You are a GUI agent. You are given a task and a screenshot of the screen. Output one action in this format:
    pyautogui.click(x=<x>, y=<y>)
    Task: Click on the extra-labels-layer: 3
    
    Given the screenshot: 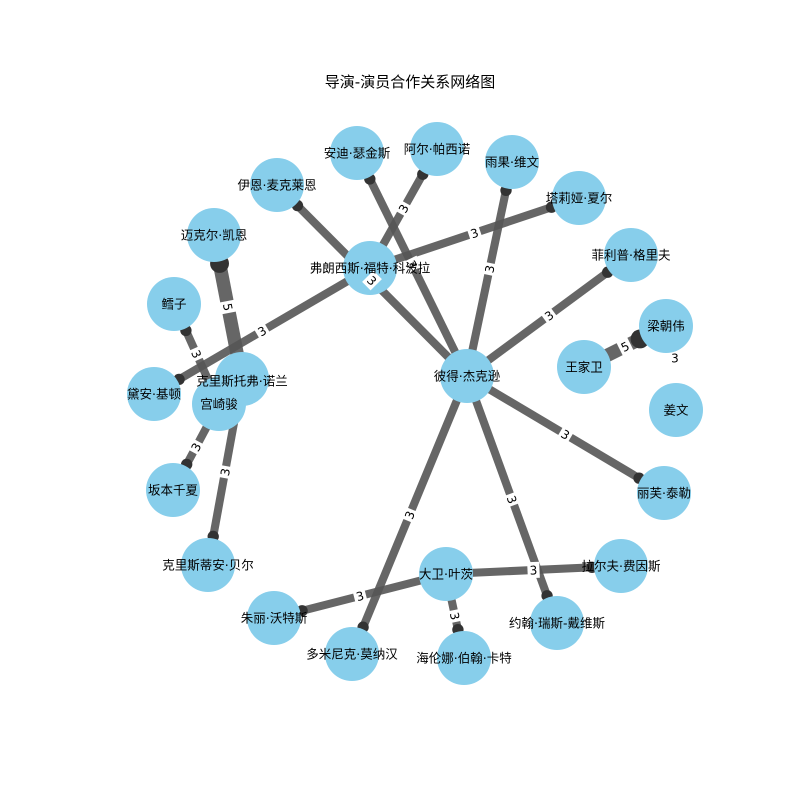 What is the action you would take?
    pyautogui.click(x=675, y=359)
    